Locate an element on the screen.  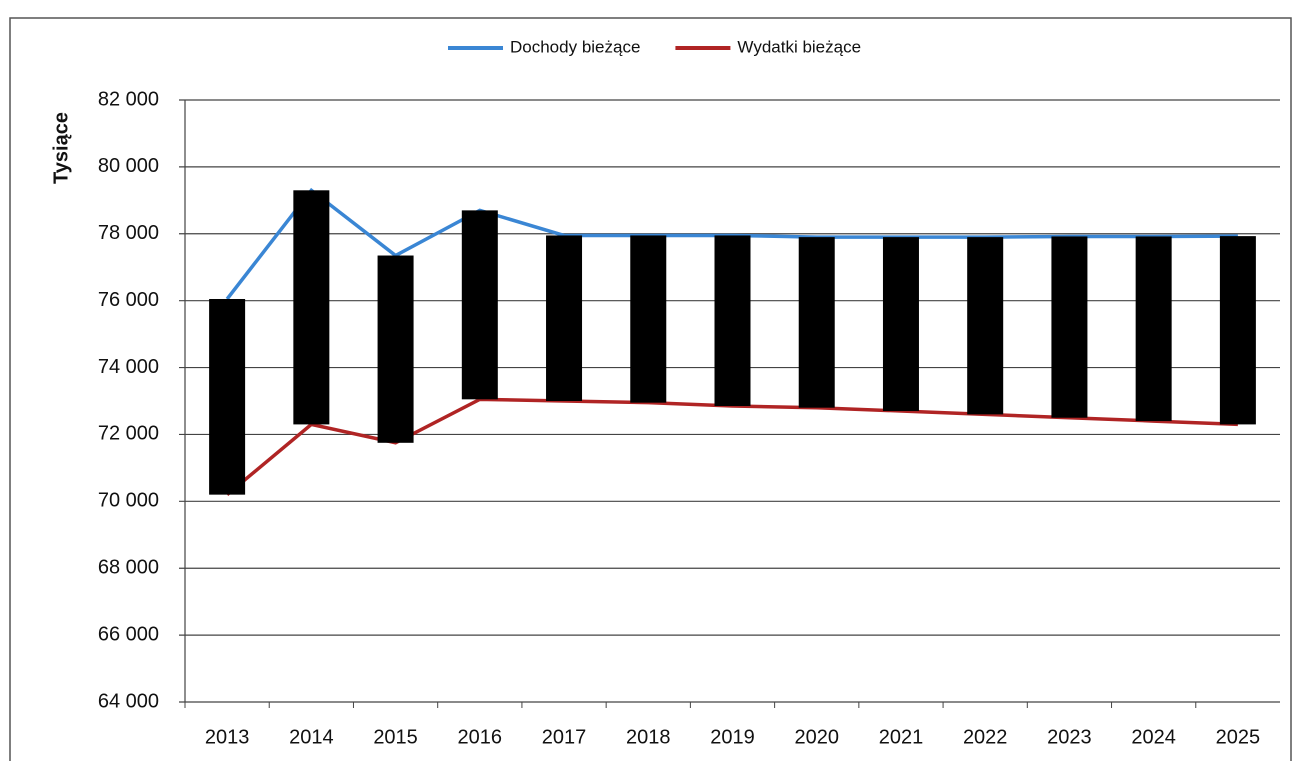
y-tick-label: 74 000 is located at coordinates (128, 367).